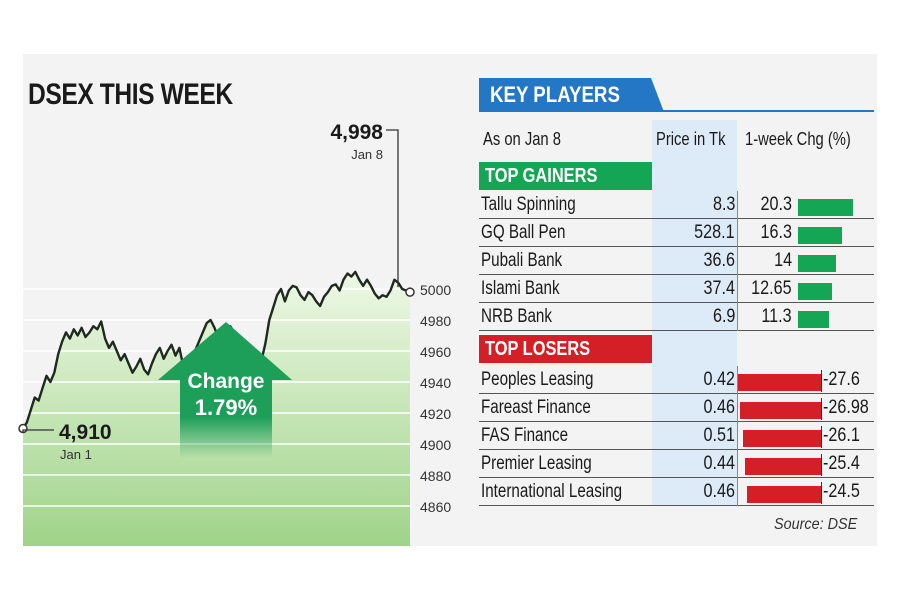  I want to click on as-on-header: As on Jan 8, so click(522, 139).